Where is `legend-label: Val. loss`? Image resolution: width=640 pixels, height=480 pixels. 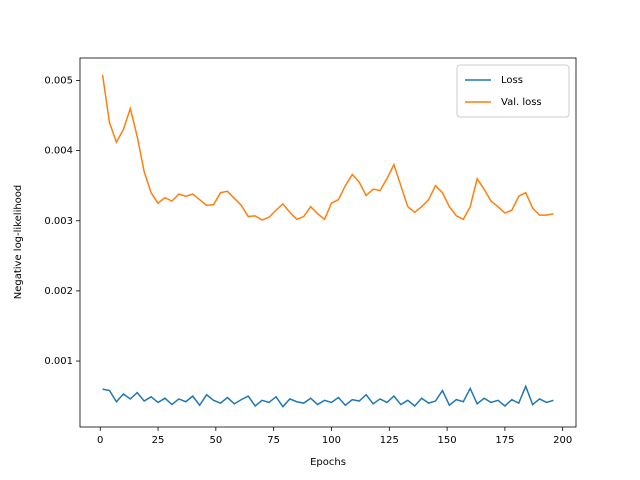 legend-label: Val. loss is located at coordinates (521, 102).